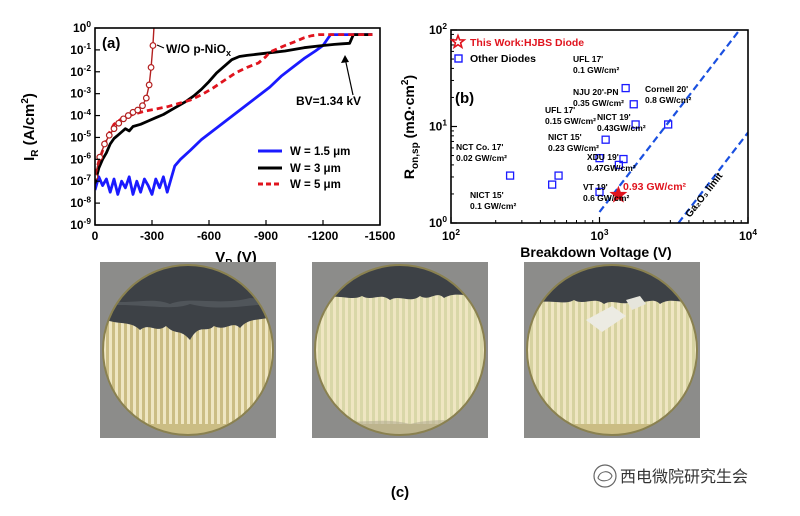 This screenshot has width=800, height=516. What do you see at coordinates (315, 169) in the screenshot?
I see `legend-label-w3: W = 3 μm` at bounding box center [315, 169].